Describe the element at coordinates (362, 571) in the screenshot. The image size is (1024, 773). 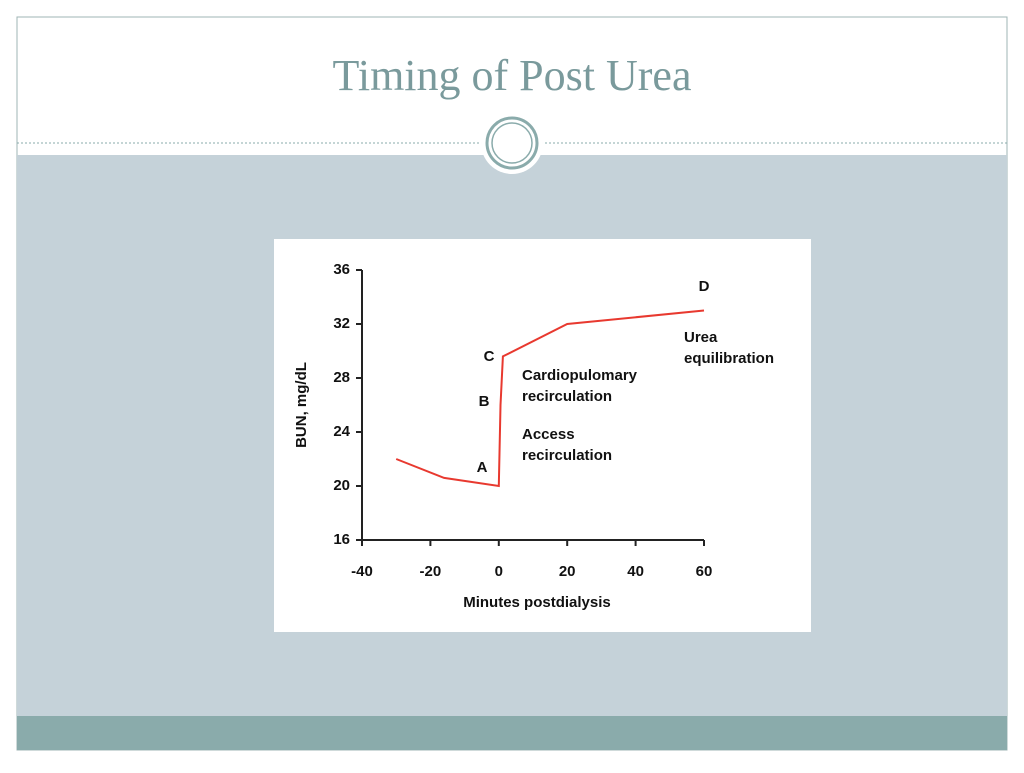
I see `x-tick-label: -40` at that location.